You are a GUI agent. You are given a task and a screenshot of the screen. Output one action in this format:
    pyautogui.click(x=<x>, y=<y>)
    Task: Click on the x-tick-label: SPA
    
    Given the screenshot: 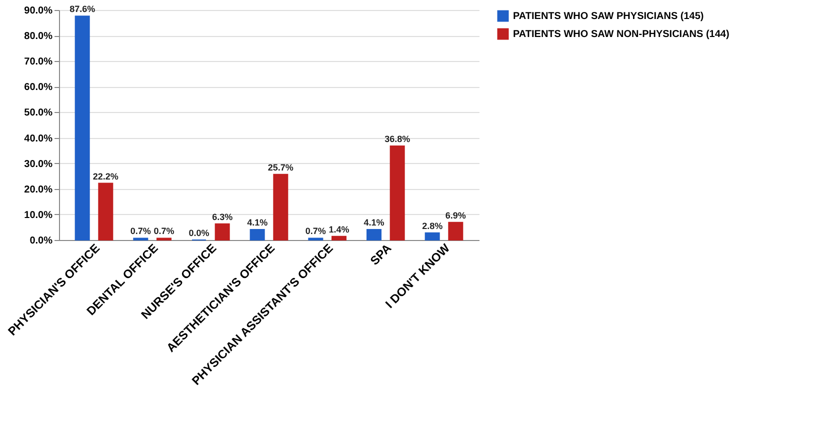 What is the action you would take?
    pyautogui.click(x=380, y=254)
    